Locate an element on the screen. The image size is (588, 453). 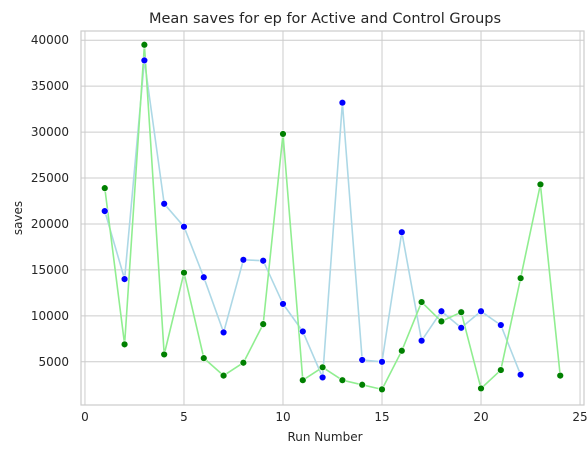
x-tick-label: 0 is located at coordinates (85, 417).